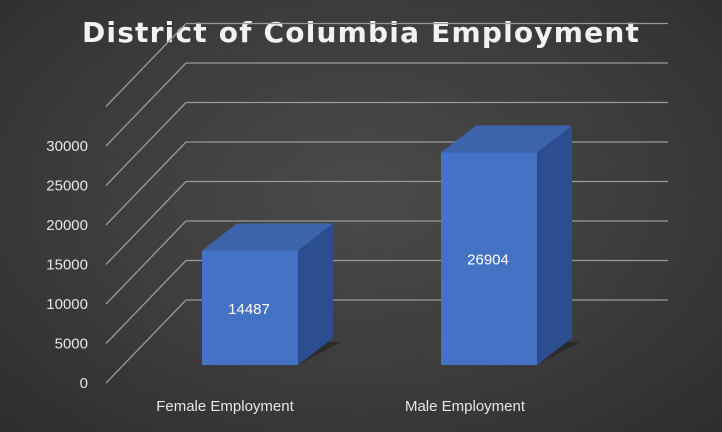 The height and width of the screenshot is (432, 722). Describe the element at coordinates (67, 225) in the screenshot. I see `y-tick-label-4: 20000` at that location.